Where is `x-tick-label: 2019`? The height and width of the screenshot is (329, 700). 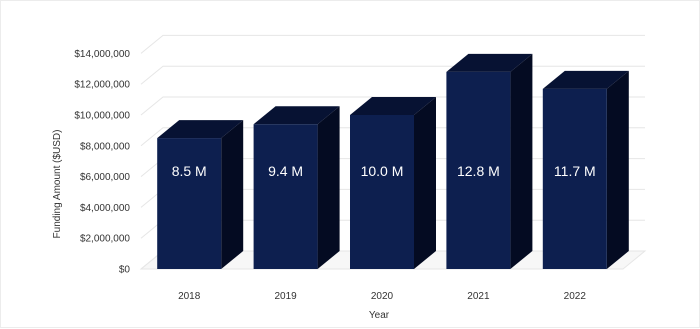 x-tick-label: 2019 is located at coordinates (285, 296).